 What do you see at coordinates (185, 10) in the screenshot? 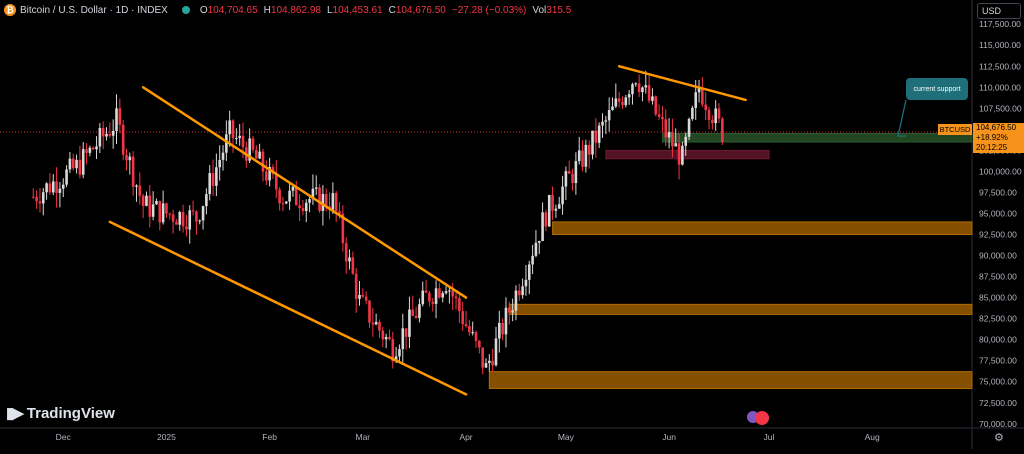
I see `market-status-icon` at bounding box center [185, 10].